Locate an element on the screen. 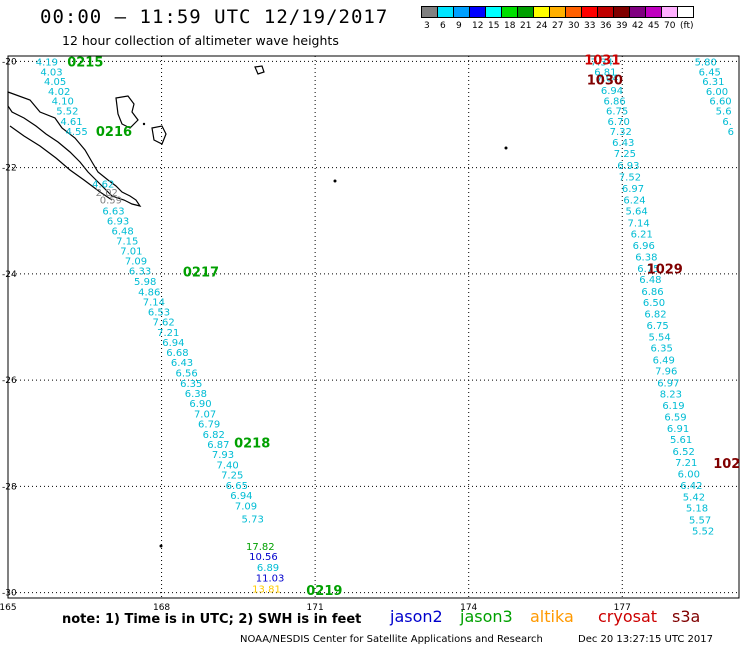  legend-label: 36 is located at coordinates (606, 26).